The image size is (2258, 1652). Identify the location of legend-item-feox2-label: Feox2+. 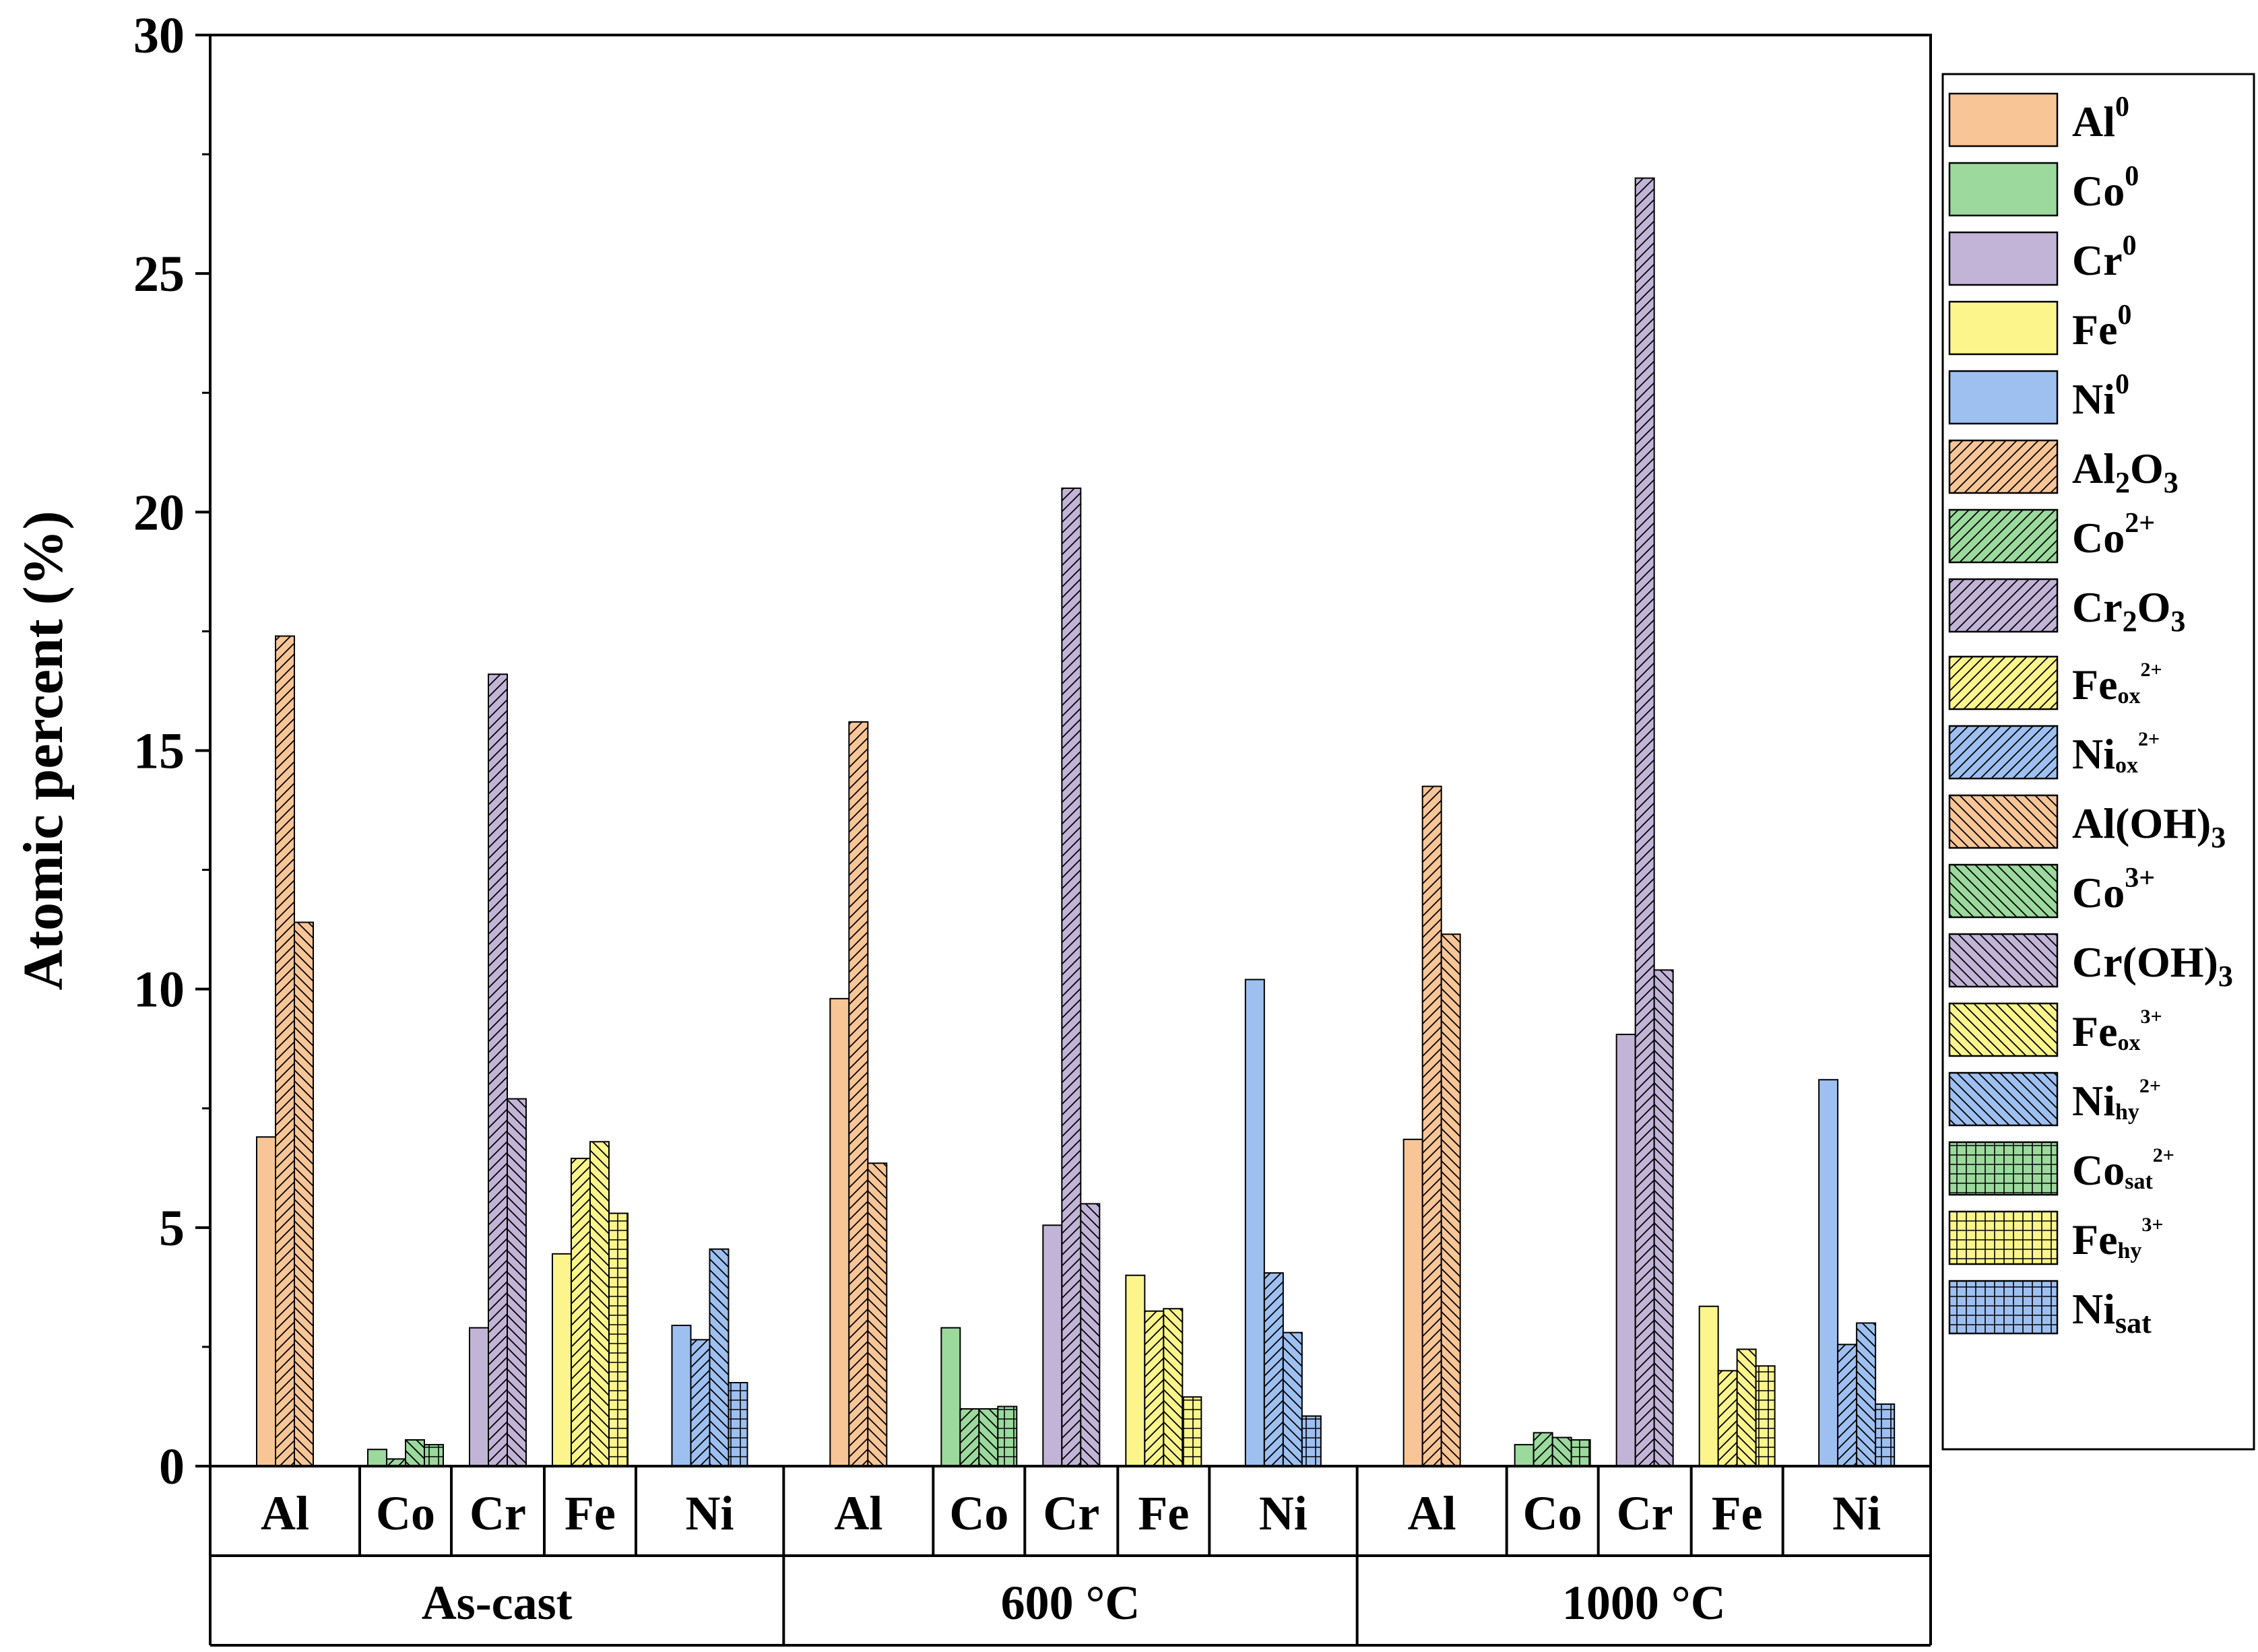
(2117, 683).